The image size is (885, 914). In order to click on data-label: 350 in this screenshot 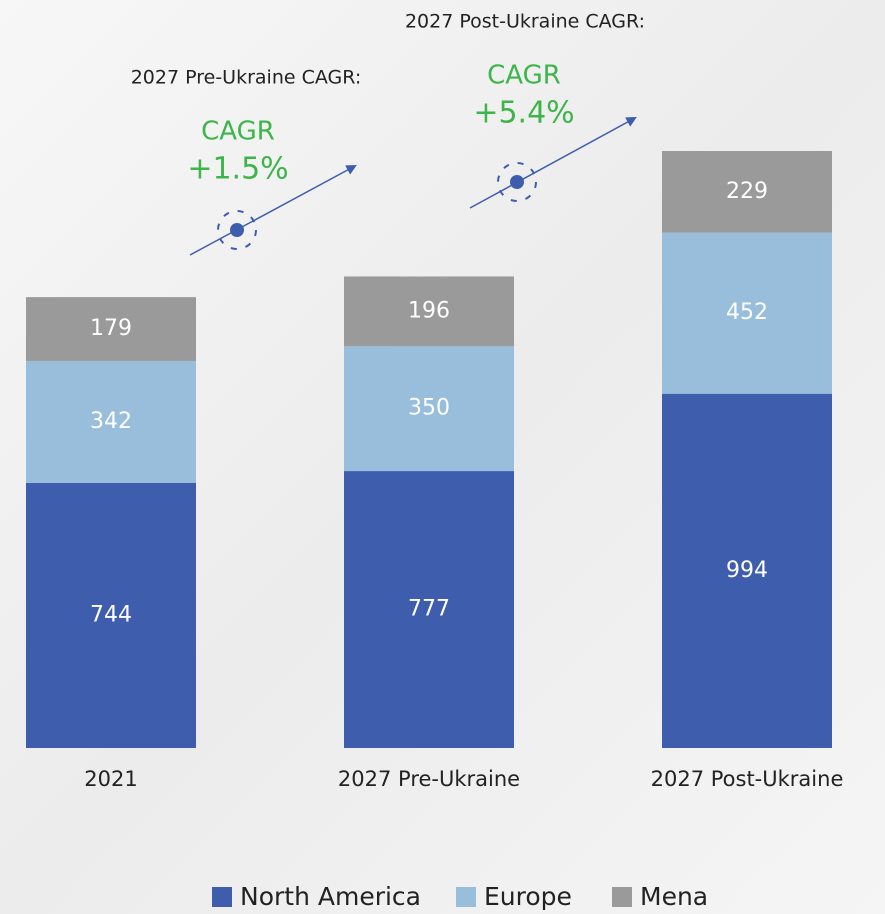, I will do `click(429, 408)`.